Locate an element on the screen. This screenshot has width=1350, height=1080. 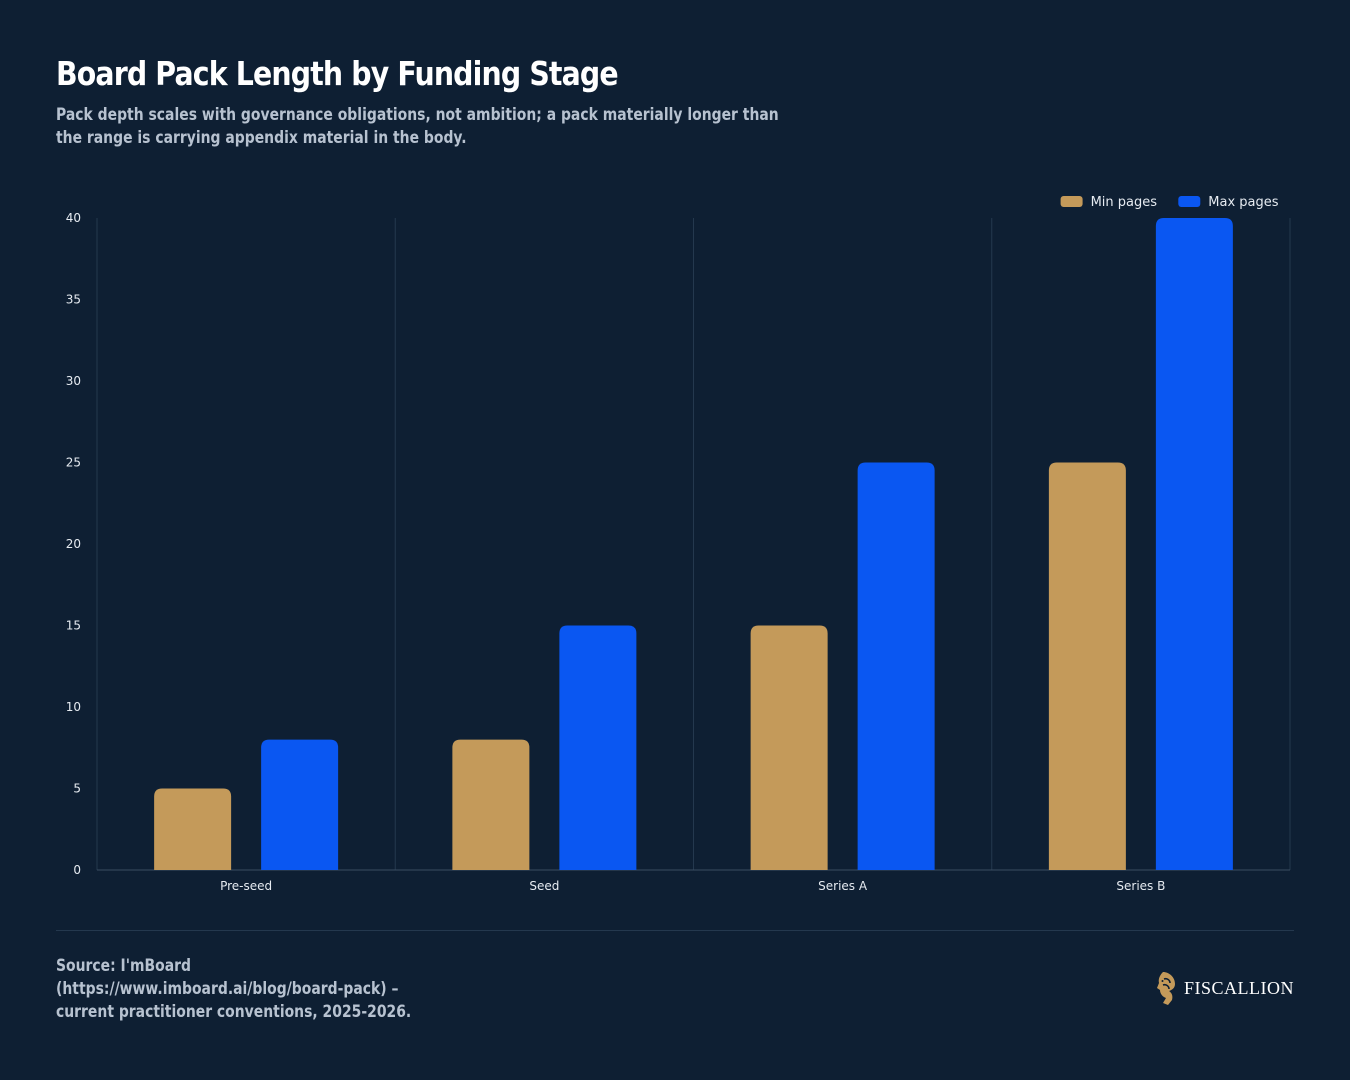
brand-logo: FISCALLION is located at coordinates (1224, 988).